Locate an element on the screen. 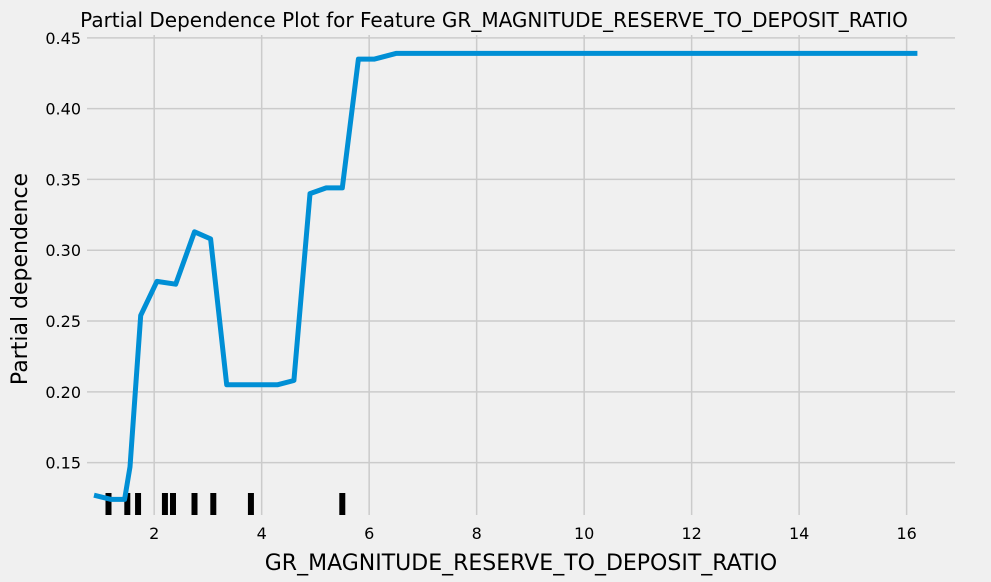 Image resolution: width=991 pixels, height=582 pixels. y-tick-label: 0.20 is located at coordinates (63, 392).